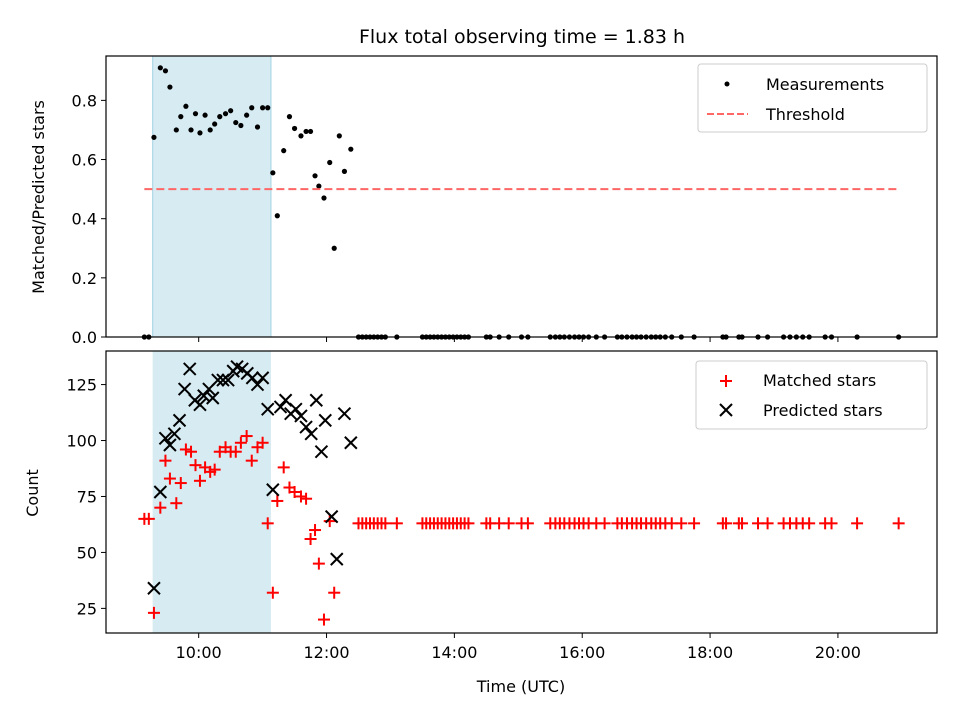 The image size is (960, 720). I want to click on bottom-ylabel: Count, so click(32, 493).